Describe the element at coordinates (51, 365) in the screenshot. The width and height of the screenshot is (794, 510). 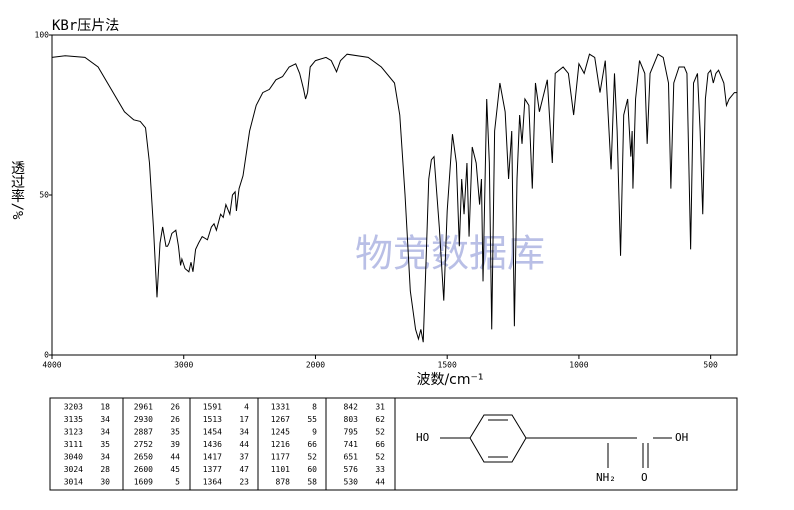
I see `x-tick-label: 4000` at that location.